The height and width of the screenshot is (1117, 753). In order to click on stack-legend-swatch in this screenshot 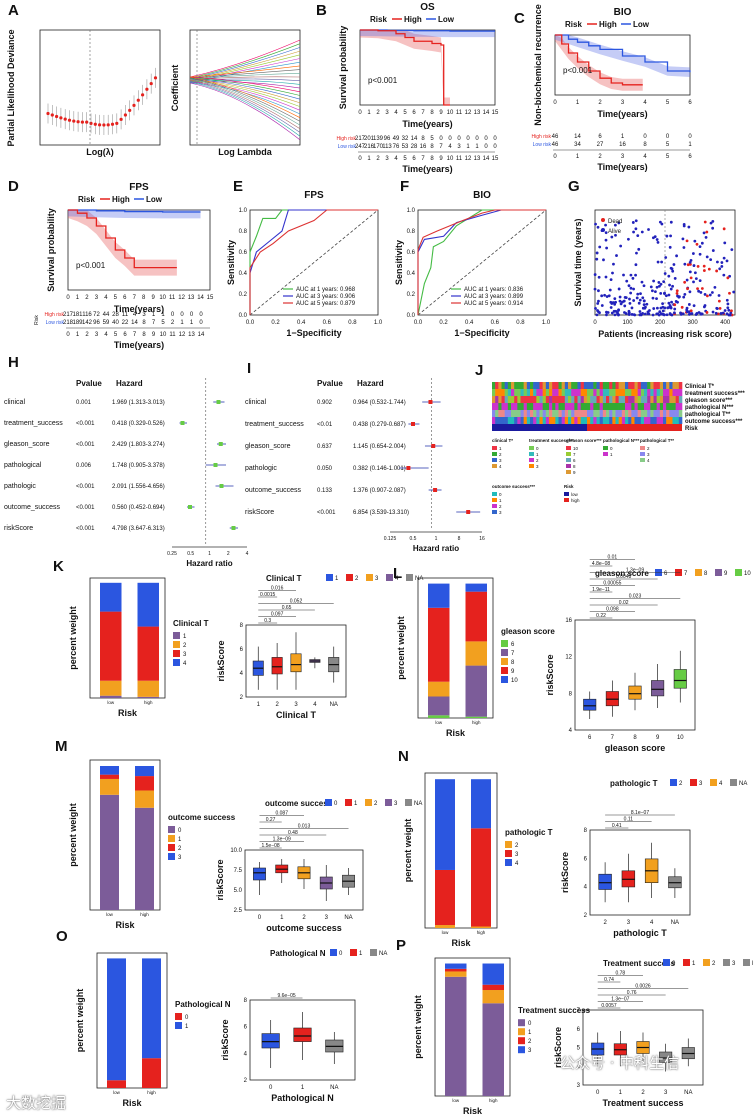, I will do `click(171, 829)`.